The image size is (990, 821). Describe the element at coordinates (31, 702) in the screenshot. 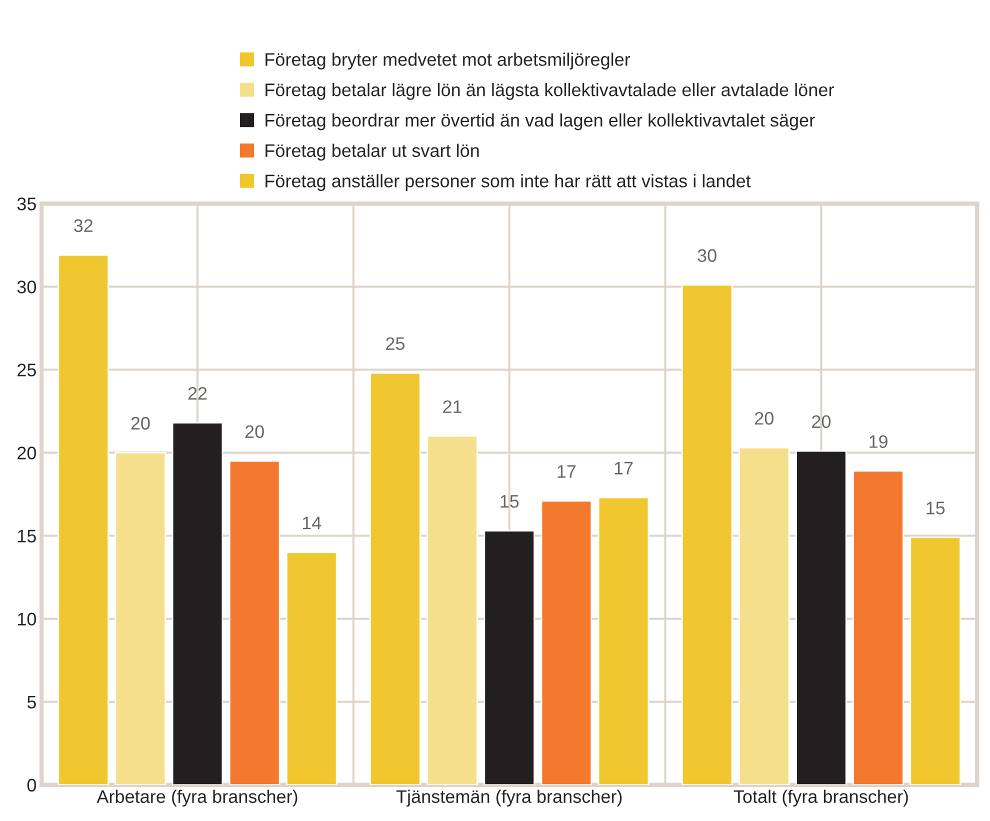

I see `y-tick-label: 5` at that location.